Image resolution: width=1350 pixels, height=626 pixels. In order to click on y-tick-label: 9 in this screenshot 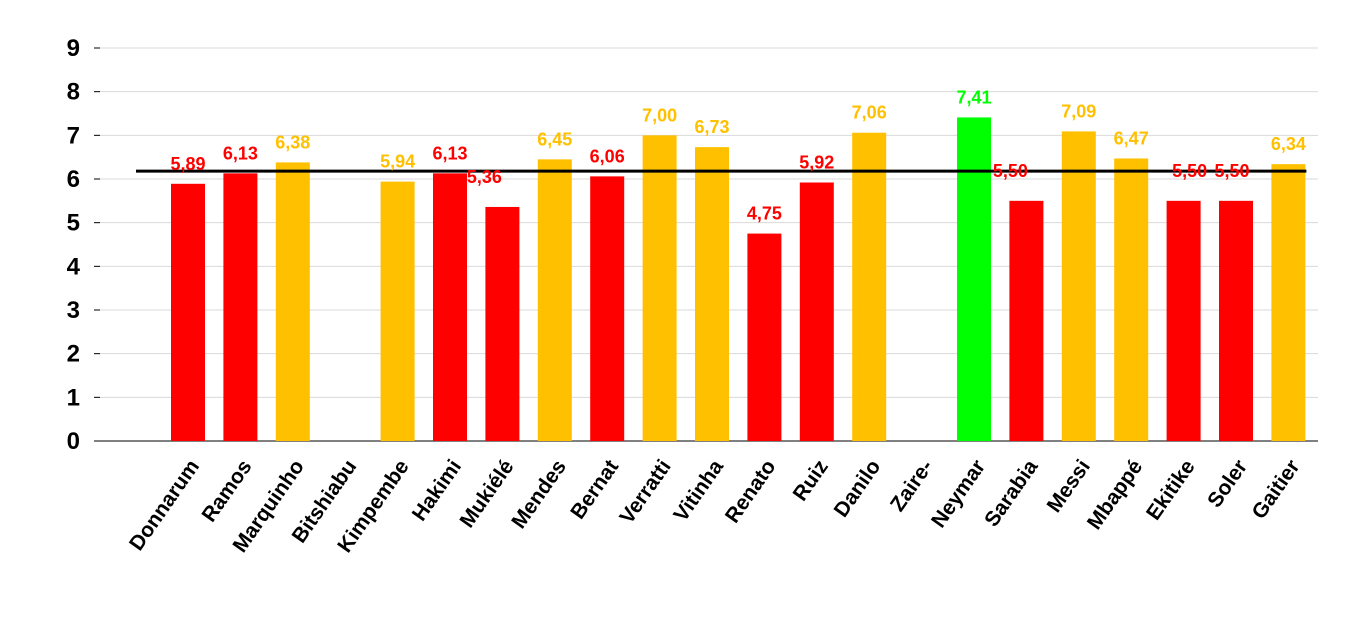, I will do `click(73, 48)`.